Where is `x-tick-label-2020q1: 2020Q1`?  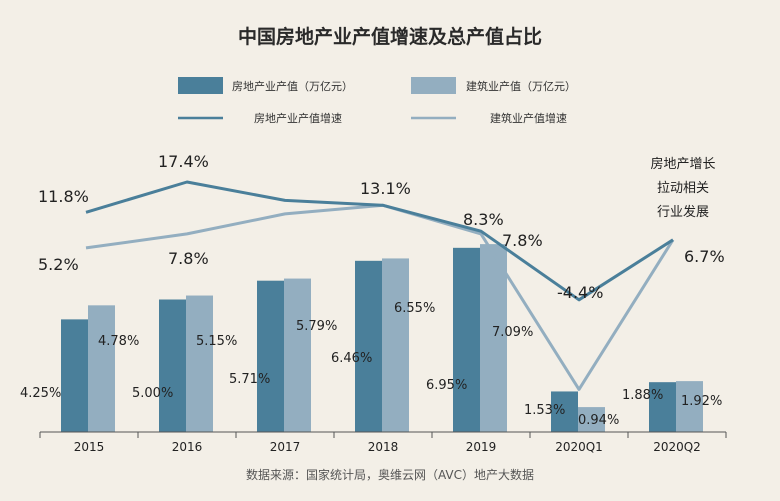
x-tick-label-2020q1: 2020Q1 is located at coordinates (579, 447).